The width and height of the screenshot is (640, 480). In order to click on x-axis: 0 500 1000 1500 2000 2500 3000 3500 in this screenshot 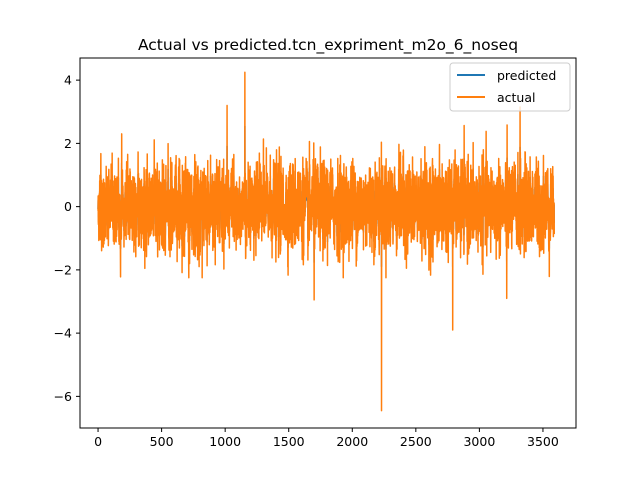, I will do `click(326, 438)`.